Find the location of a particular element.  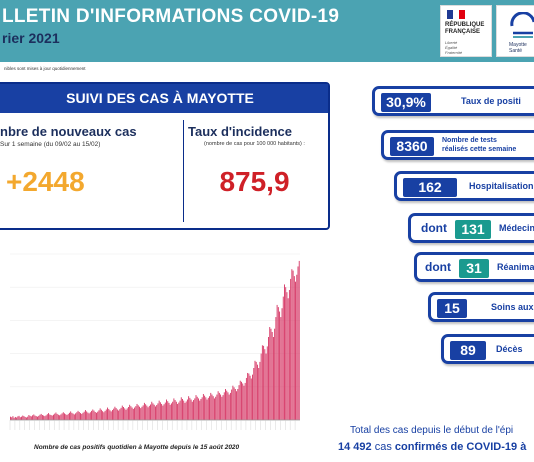

positivity-label: Taux de positi is located at coordinates (491, 101).